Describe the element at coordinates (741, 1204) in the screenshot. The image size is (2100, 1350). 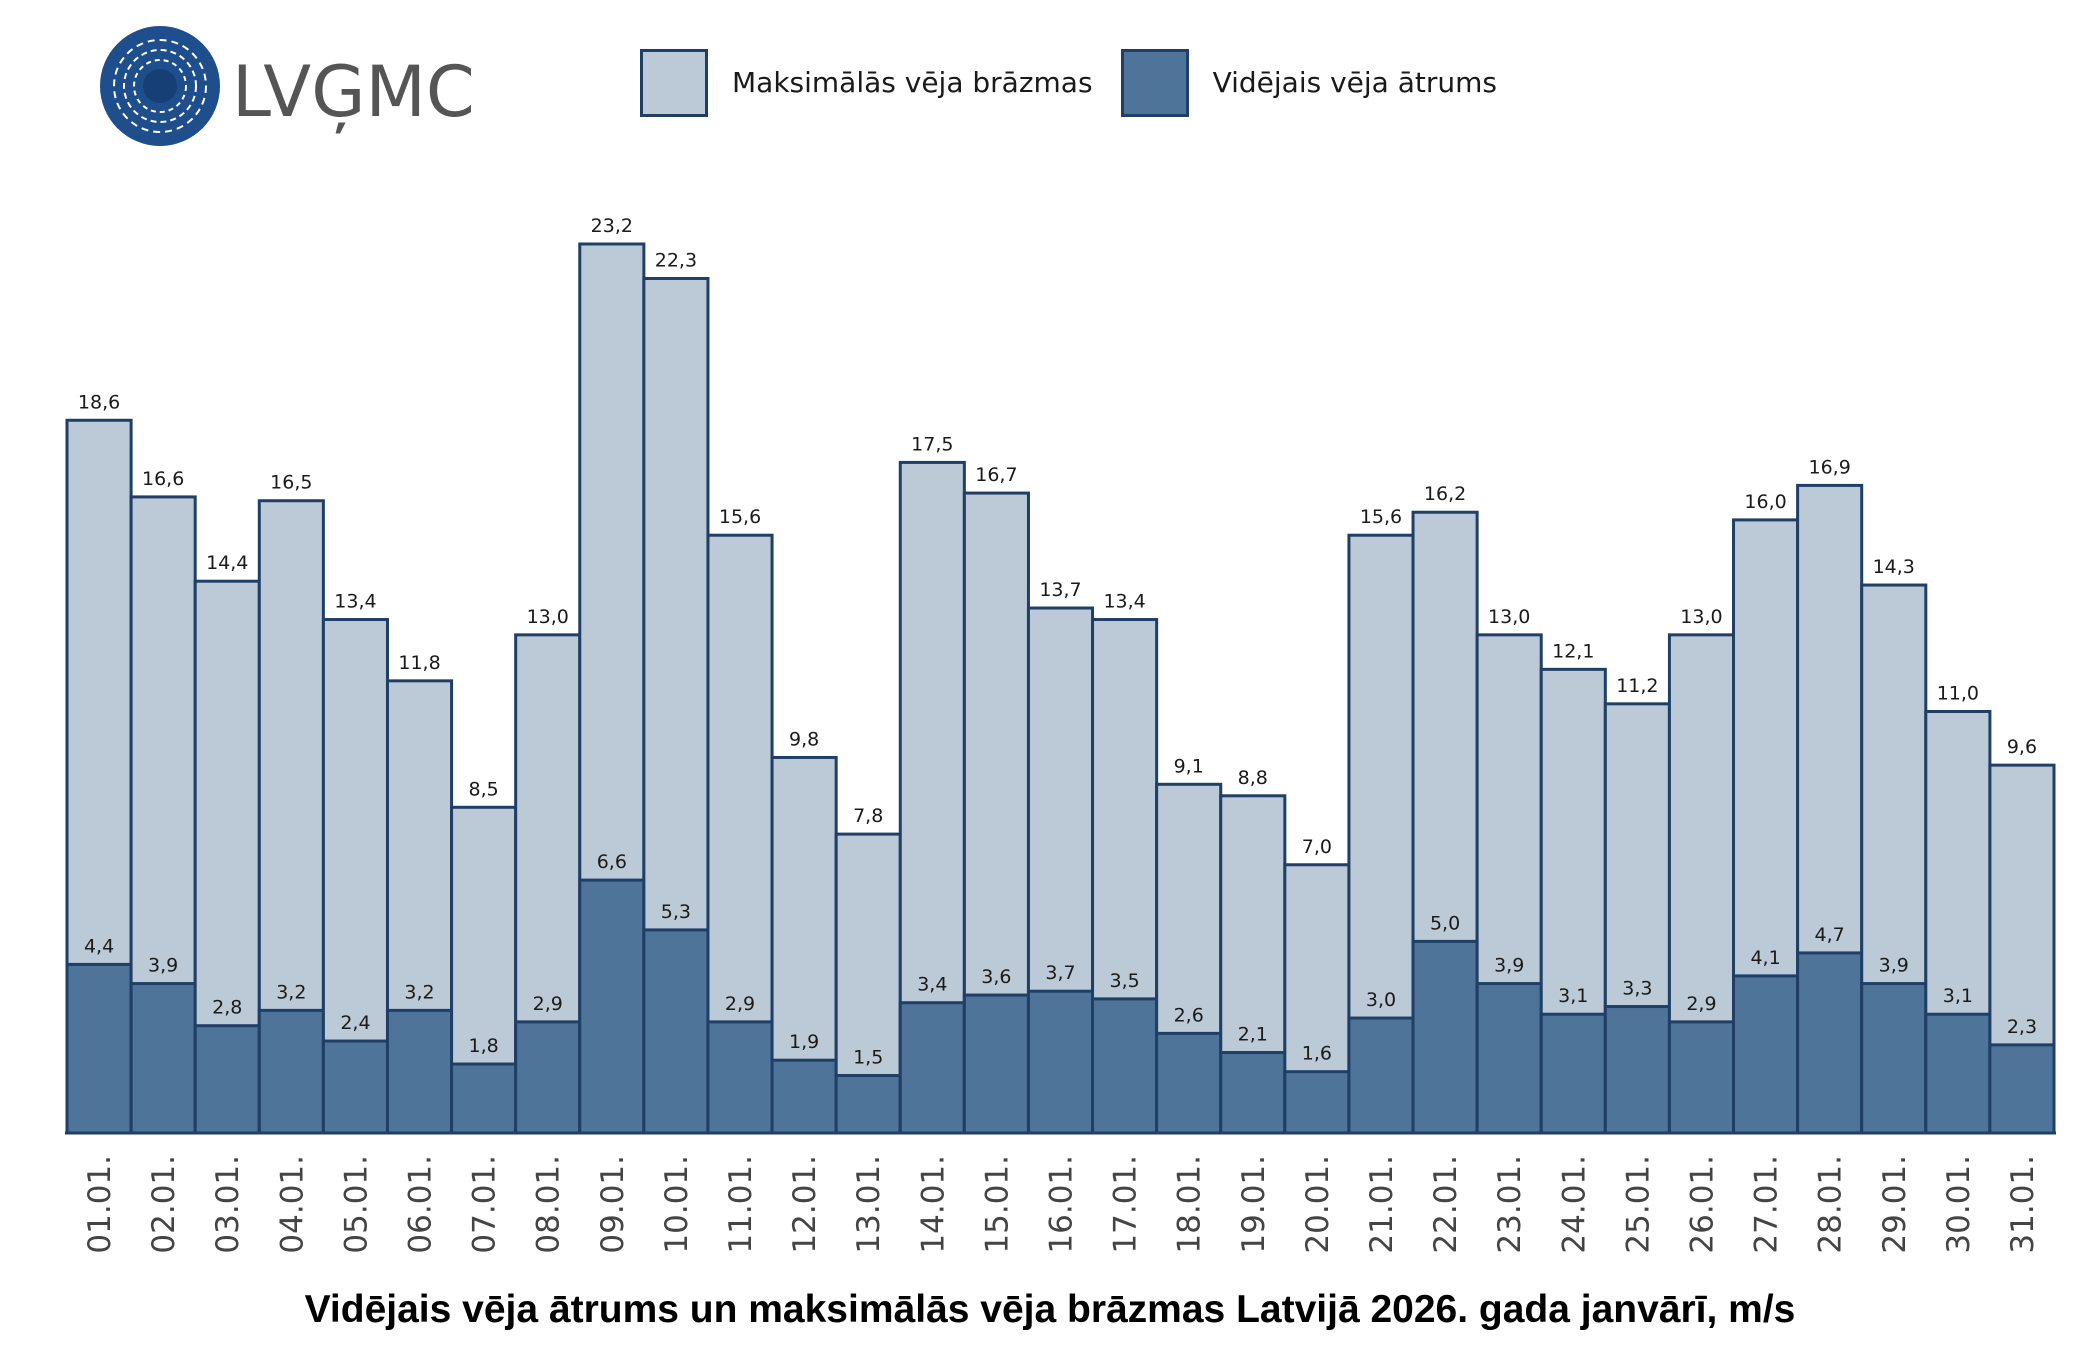
I see `x-tick-label: 11.01.` at that location.